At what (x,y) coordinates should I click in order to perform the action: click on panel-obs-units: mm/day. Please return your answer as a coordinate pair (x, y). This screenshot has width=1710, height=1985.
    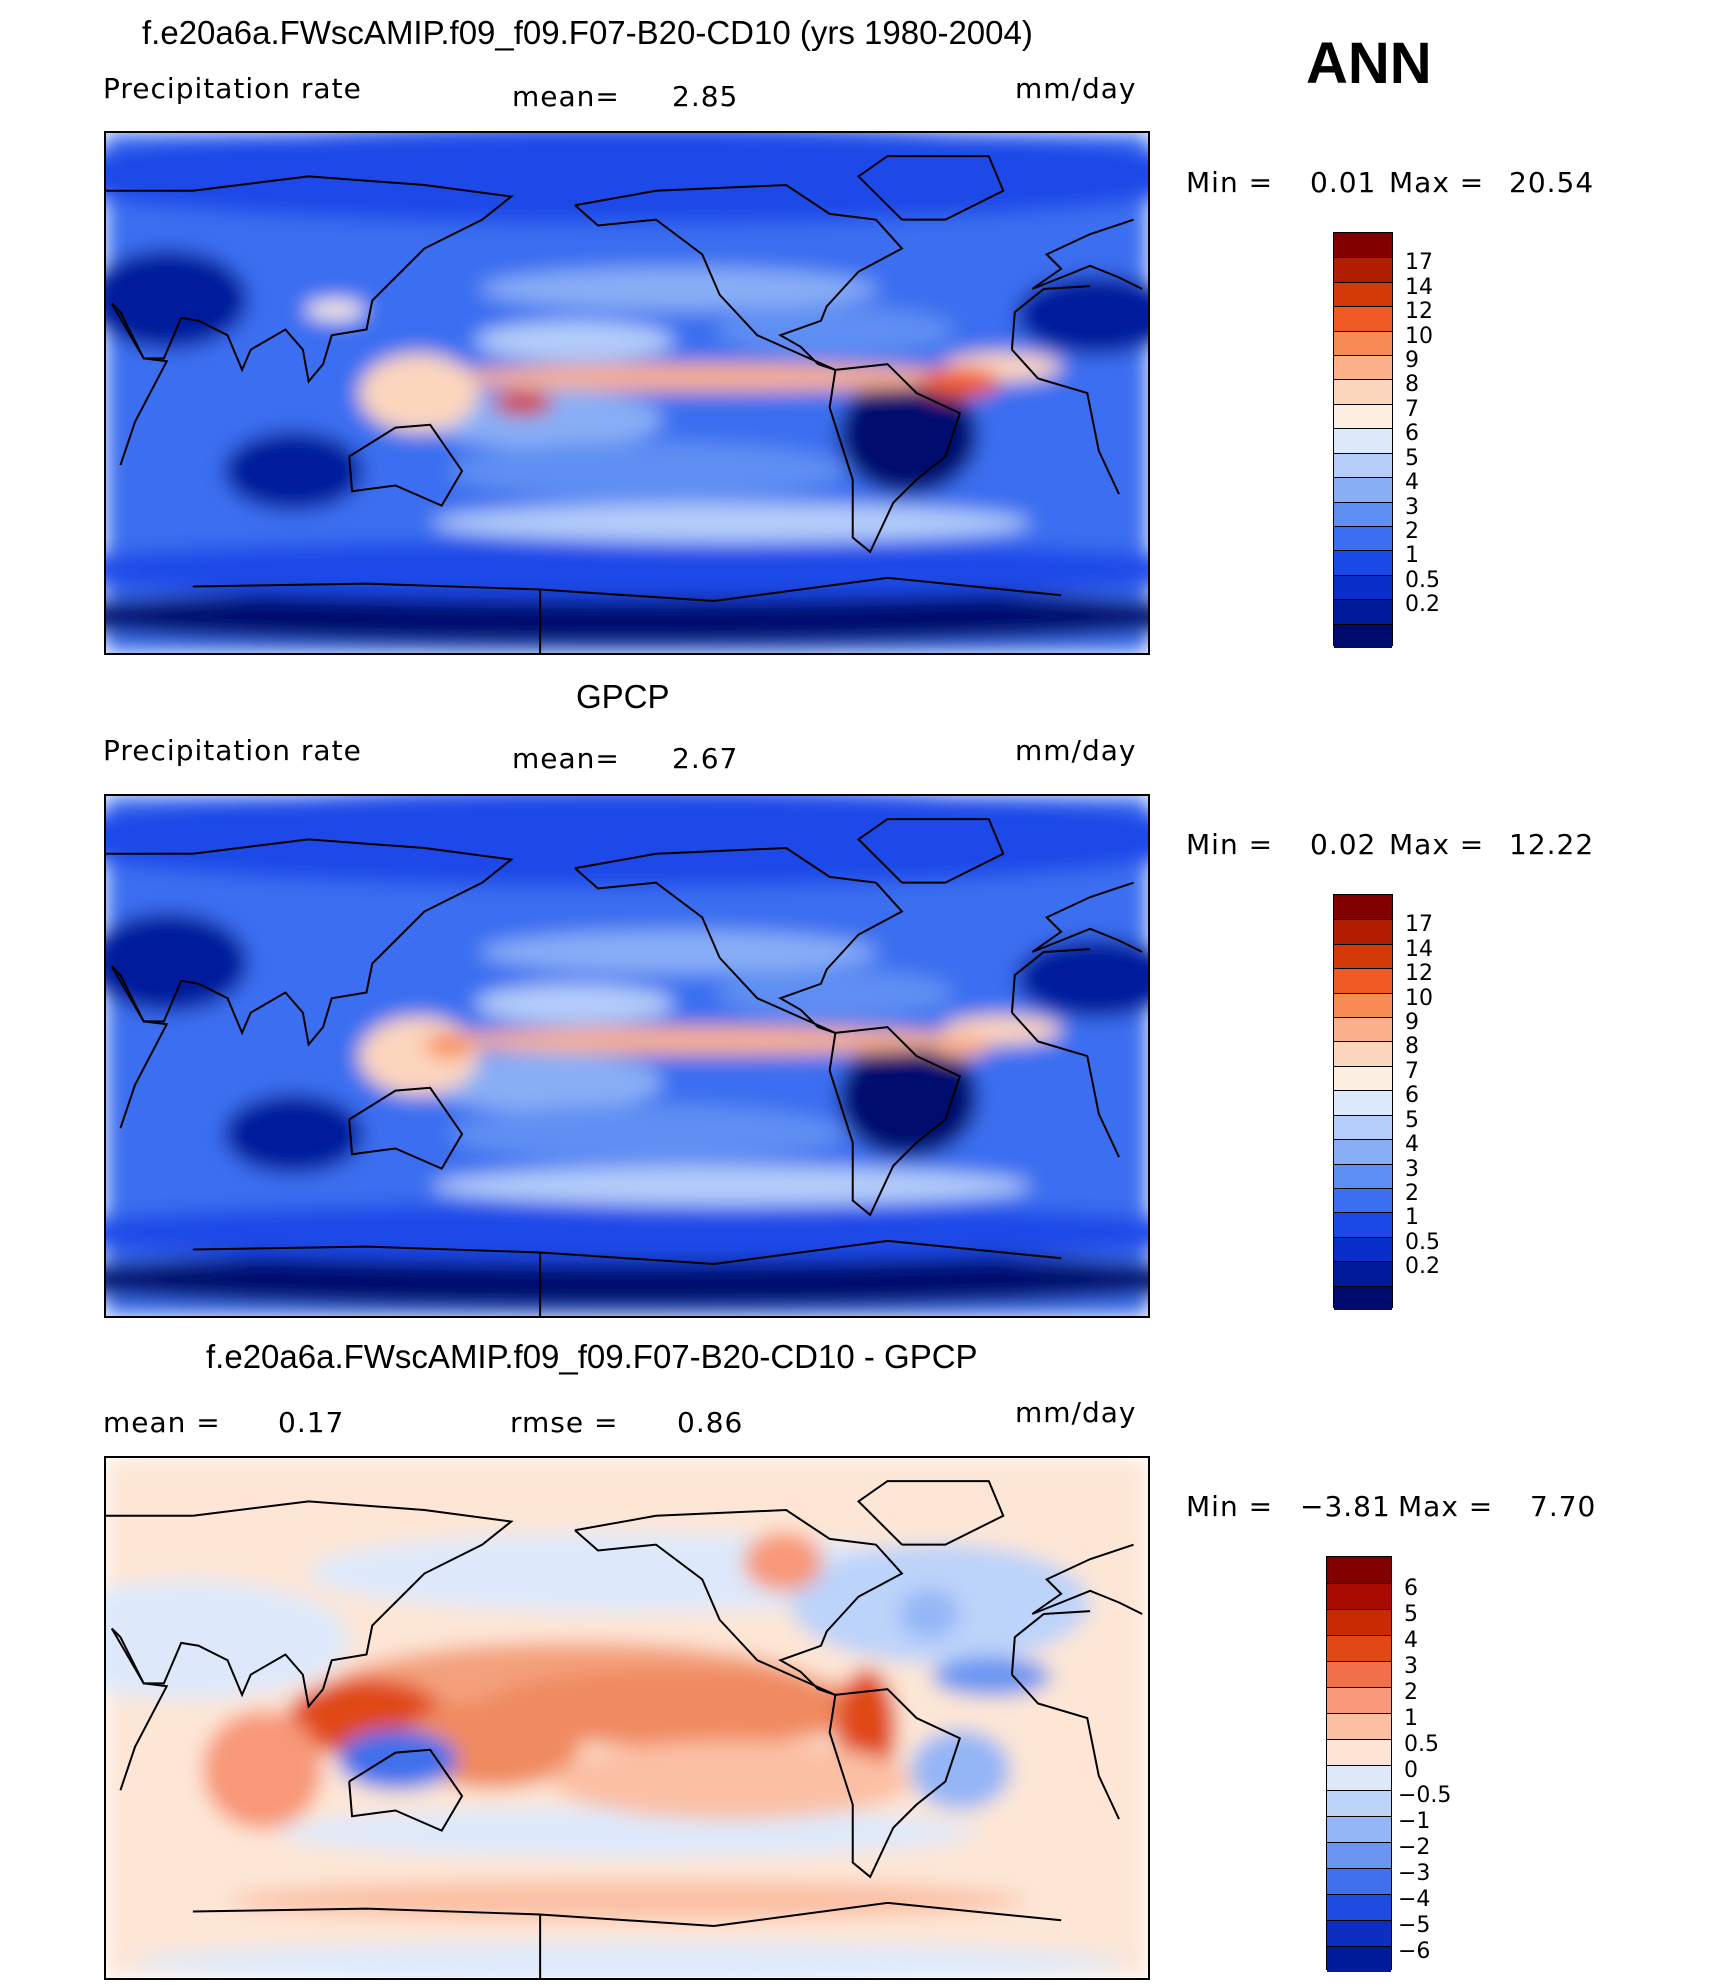
    Looking at the image, I should click on (1076, 750).